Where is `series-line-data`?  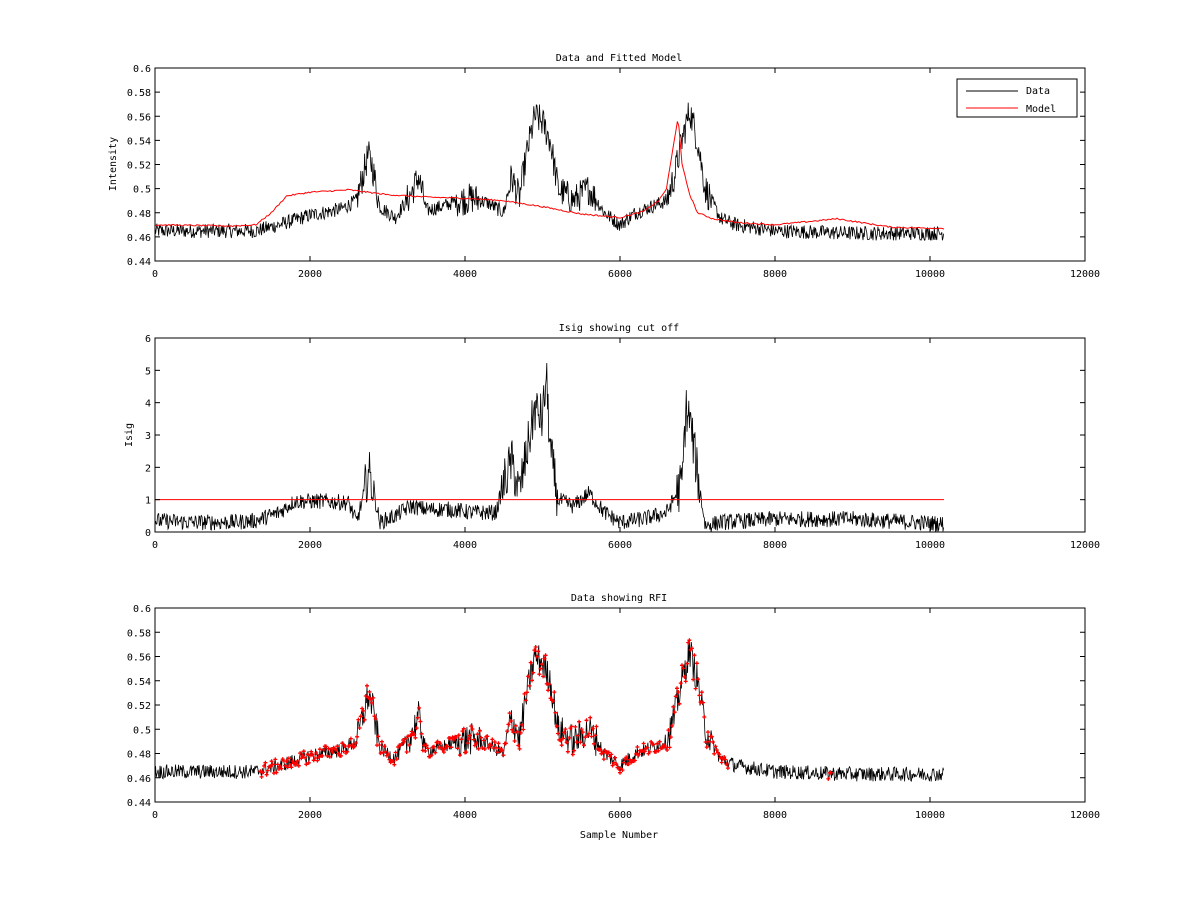
series-line-data is located at coordinates (549, 171).